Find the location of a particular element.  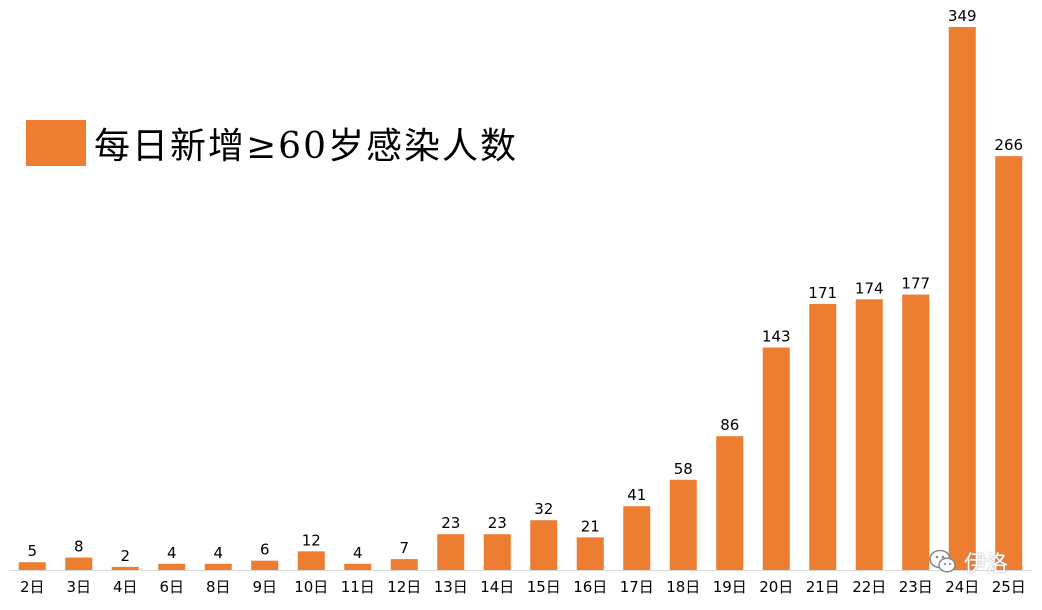

x-tick-label: 16日 is located at coordinates (590, 587).